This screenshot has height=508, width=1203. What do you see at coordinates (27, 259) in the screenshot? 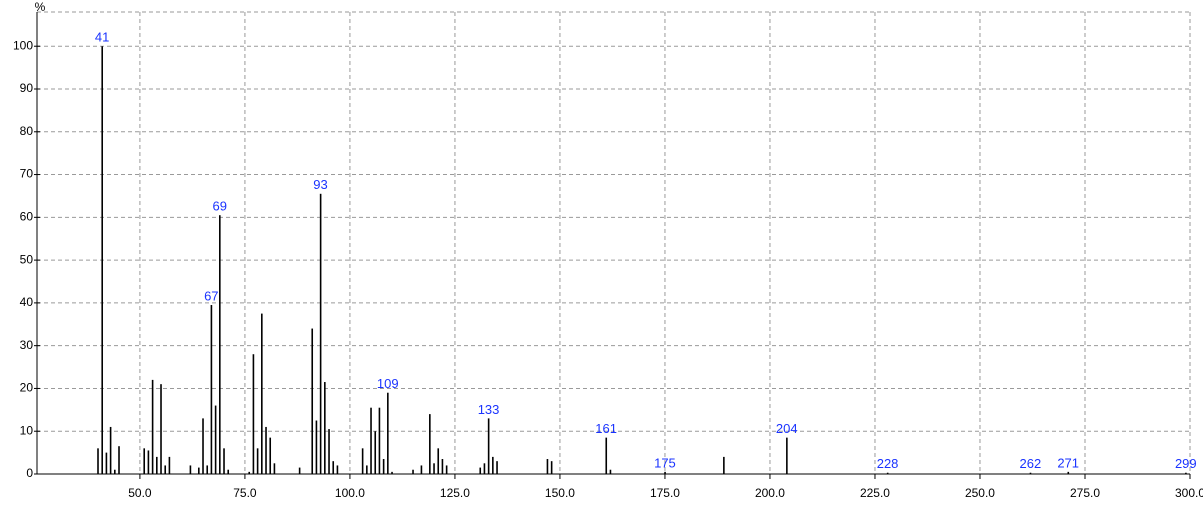
I see `y-tick-label: 50` at bounding box center [27, 259].